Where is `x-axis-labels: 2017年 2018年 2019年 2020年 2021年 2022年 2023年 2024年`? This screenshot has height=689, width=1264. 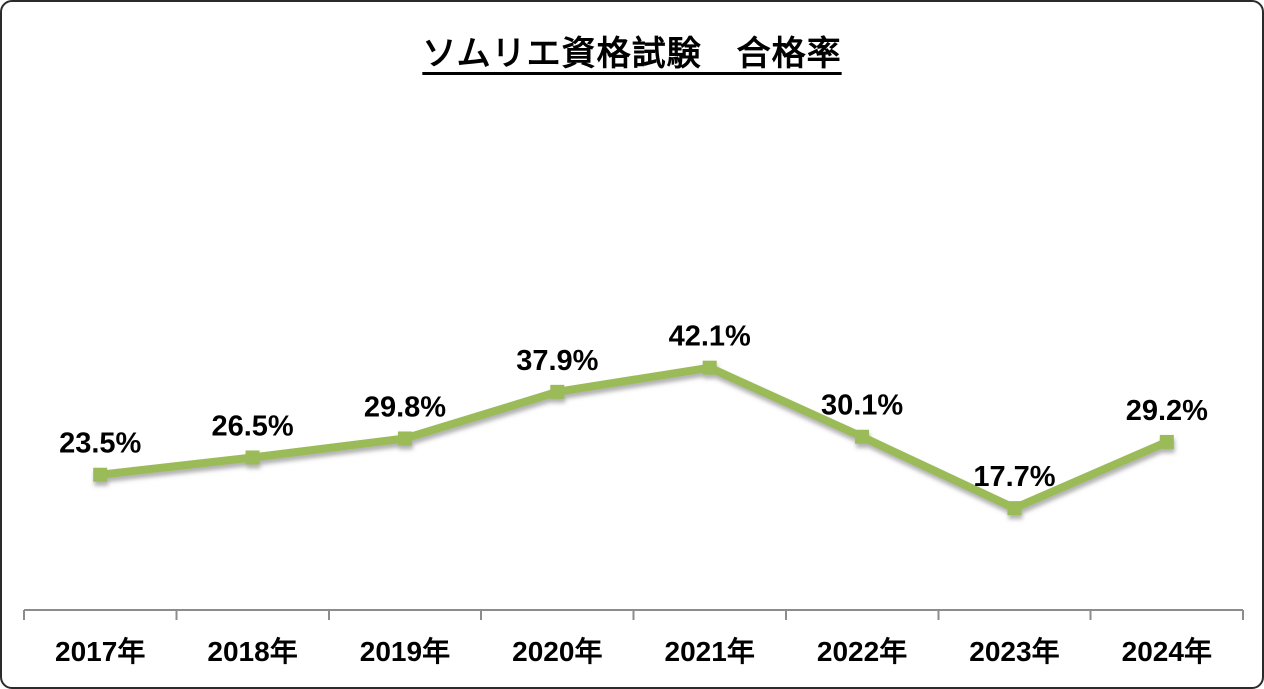 x-axis-labels: 2017年 2018年 2019年 2020年 2021年 2022年 2023年 2024年 is located at coordinates (633, 651).